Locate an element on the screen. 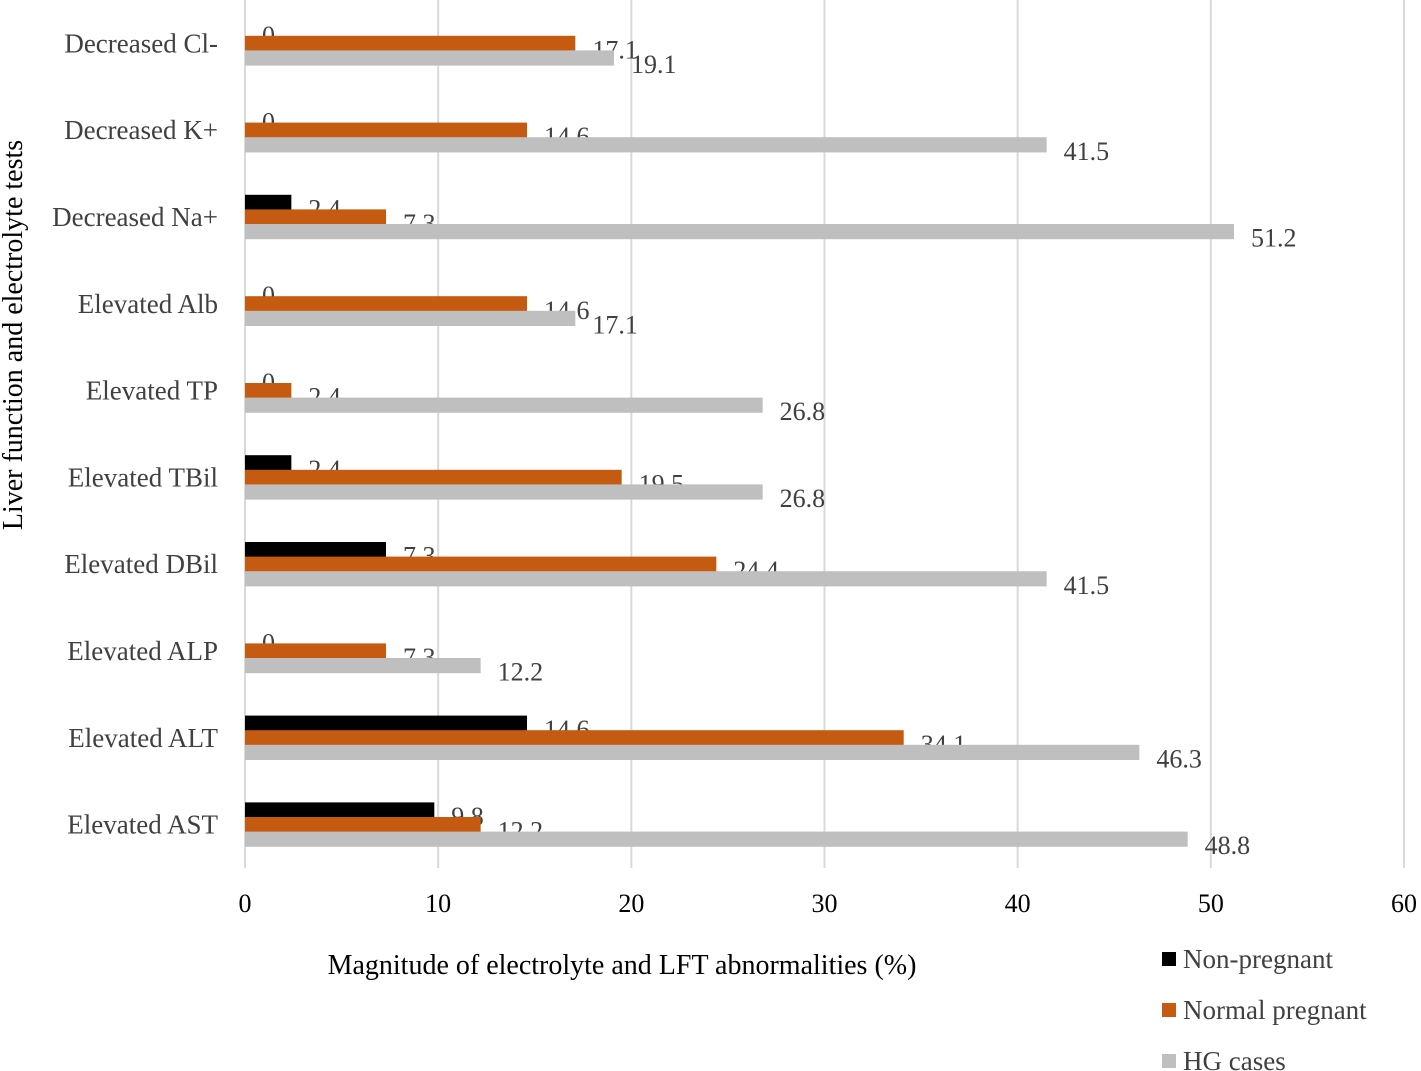 Image resolution: width=1421 pixels, height=1071 pixels. category-label: Elevated TP is located at coordinates (152, 391).